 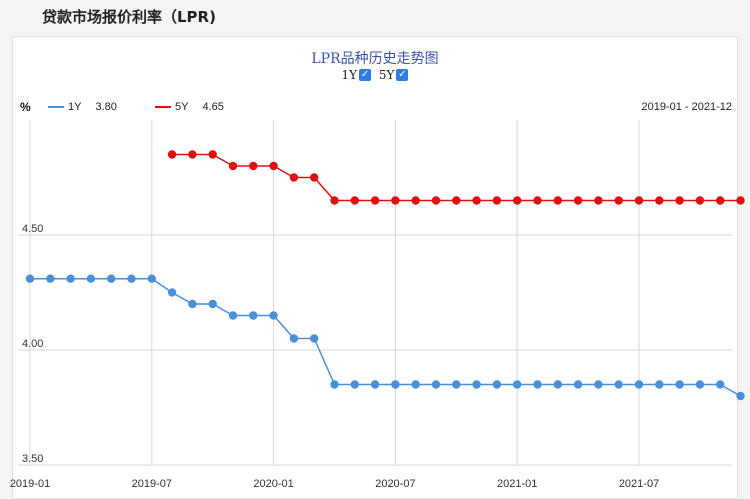 What do you see at coordinates (639, 484) in the screenshot?
I see `x-tick-label: 2021-07` at bounding box center [639, 484].